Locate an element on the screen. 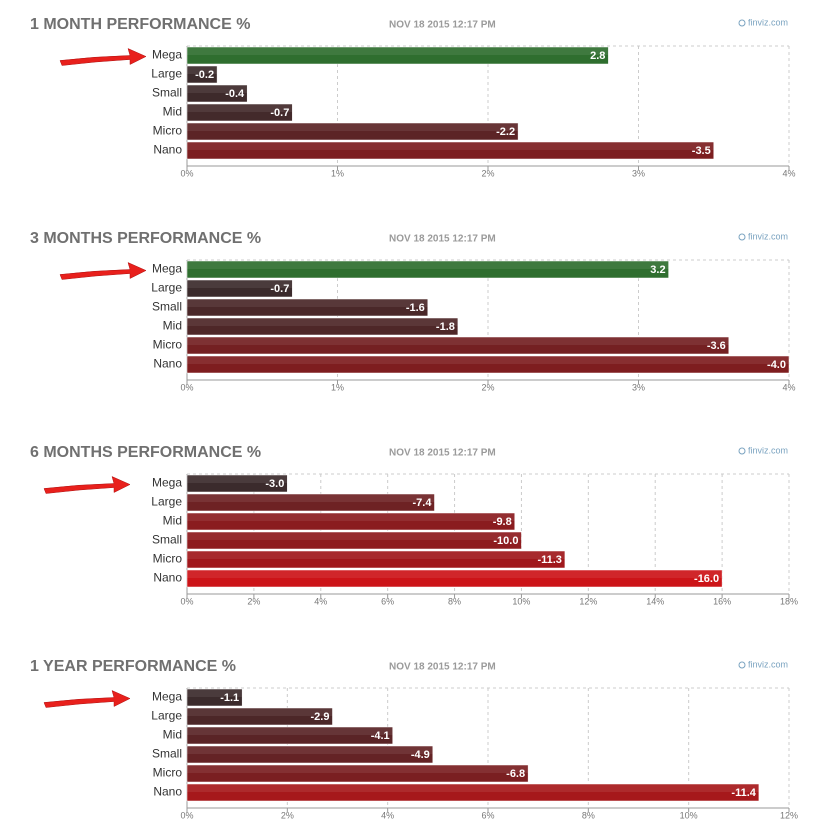 This screenshot has width=823, height=828. x-tick-label: 18% is located at coordinates (789, 601).